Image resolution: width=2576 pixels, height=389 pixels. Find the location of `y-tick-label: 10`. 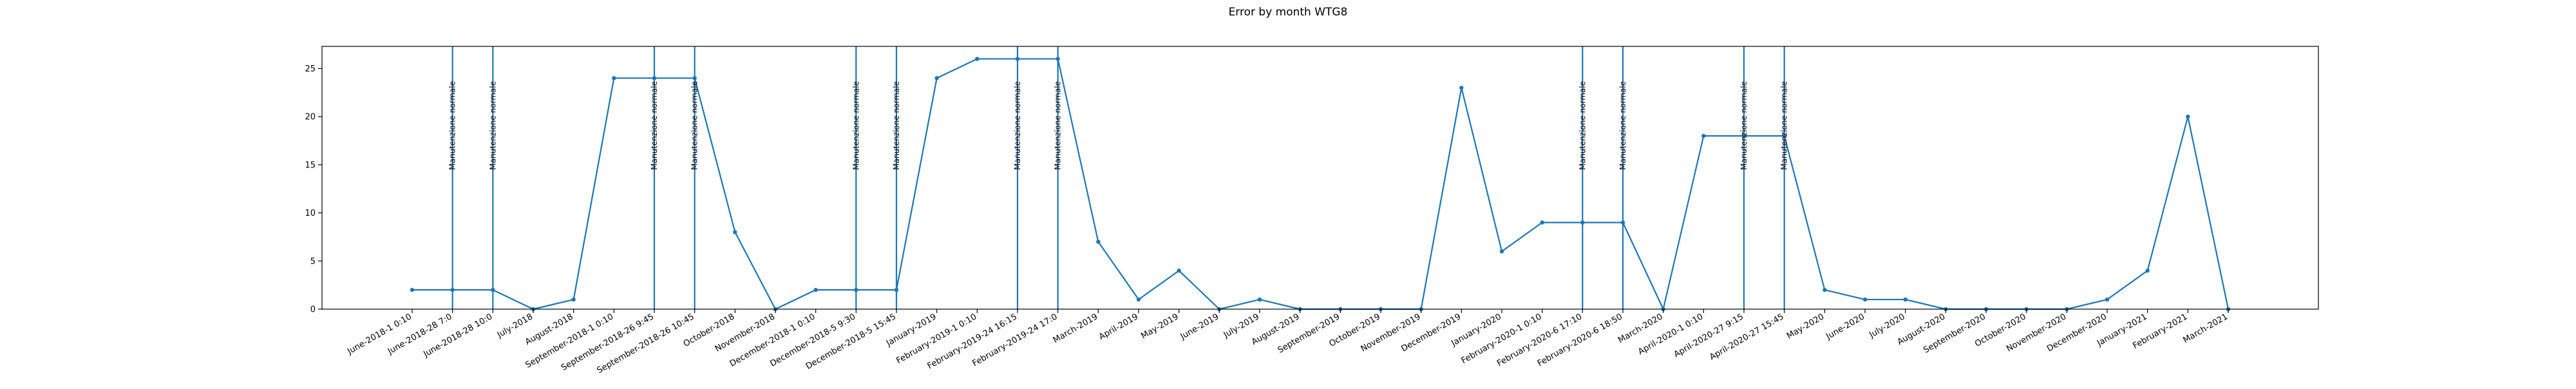

y-tick-label: 10 is located at coordinates (310, 214).